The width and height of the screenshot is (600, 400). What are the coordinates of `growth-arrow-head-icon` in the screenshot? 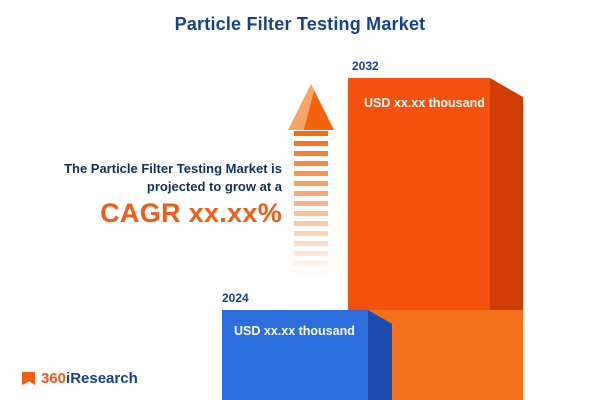 It's located at (311, 107).